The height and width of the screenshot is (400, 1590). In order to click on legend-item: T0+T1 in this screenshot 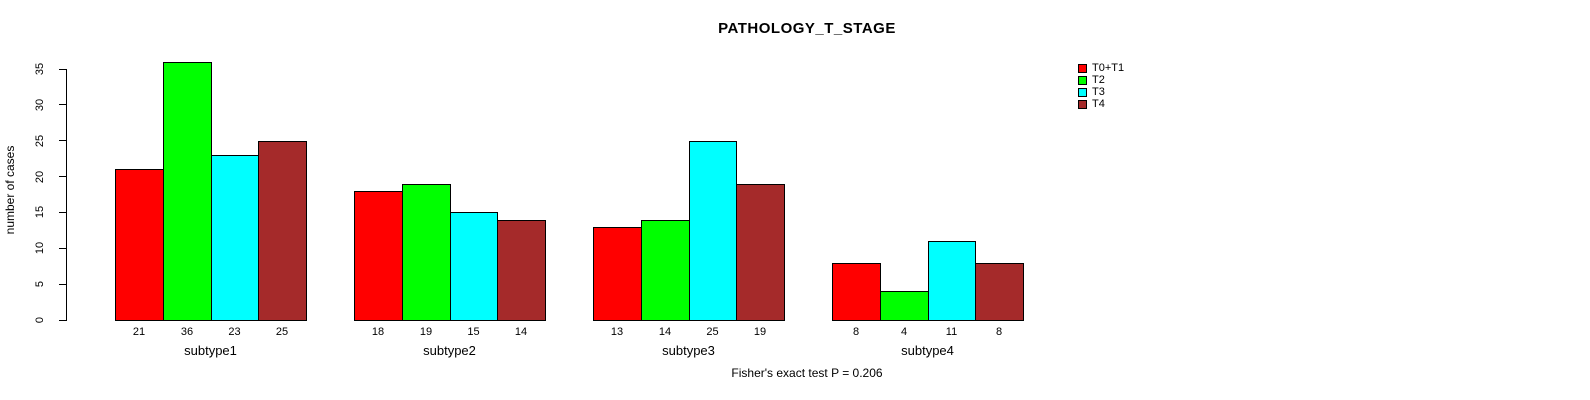, I will do `click(1101, 68)`.